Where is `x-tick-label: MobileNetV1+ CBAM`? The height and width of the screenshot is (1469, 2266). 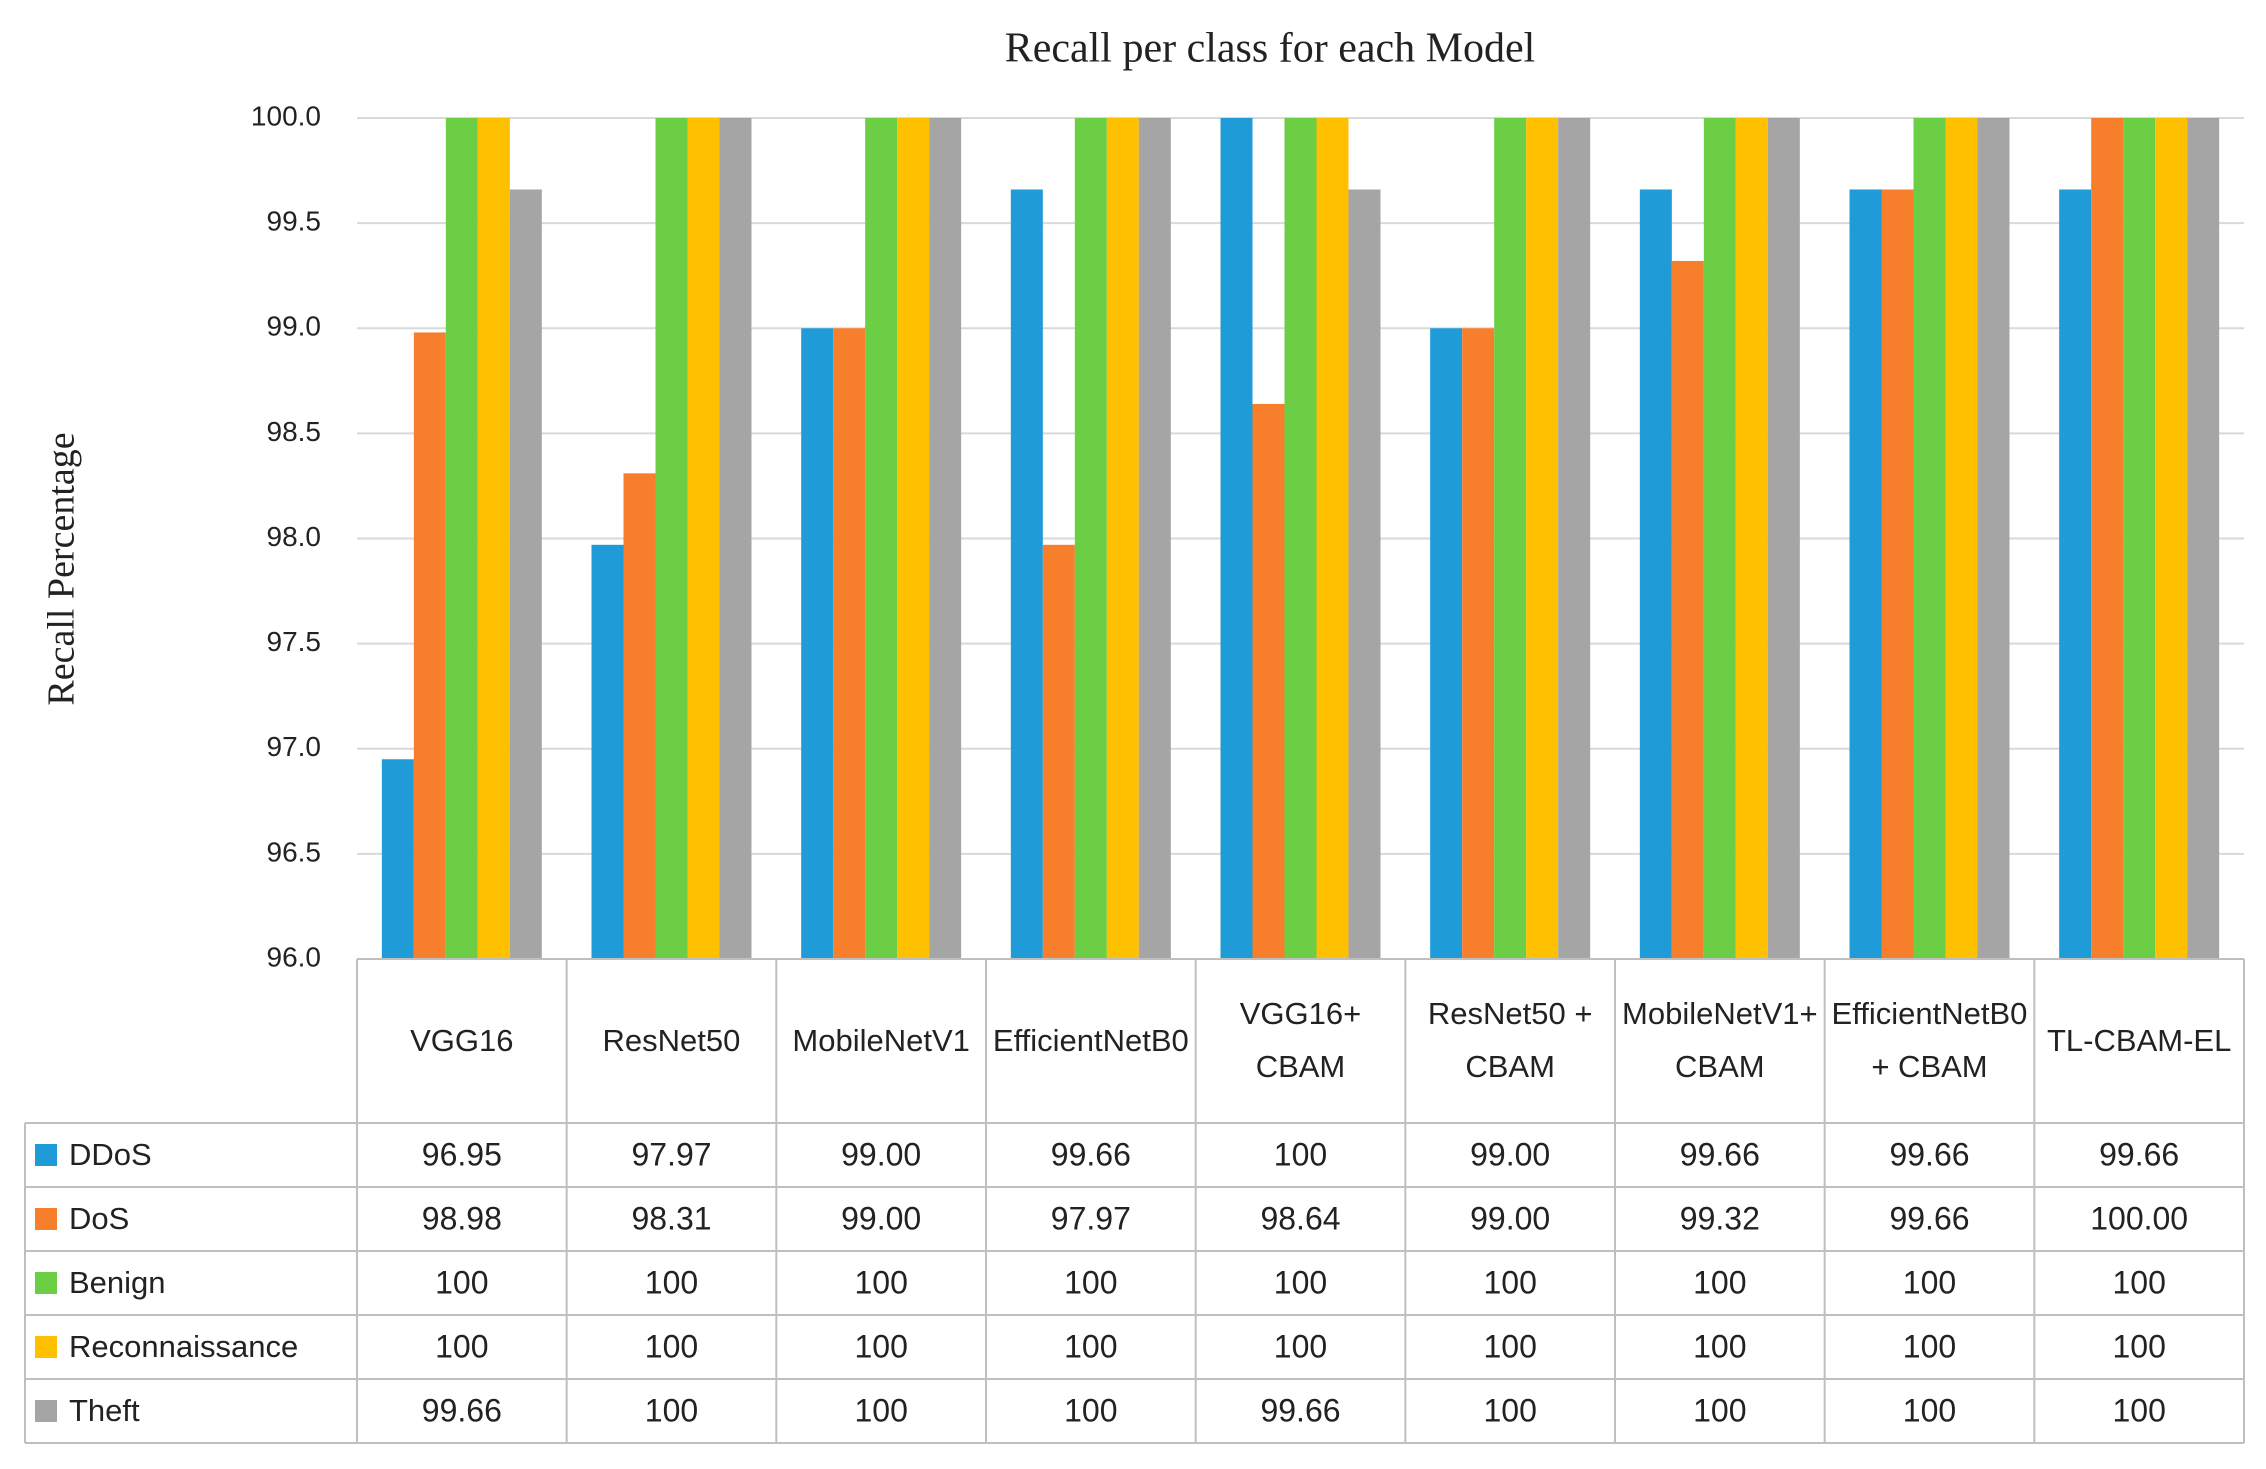 x-tick-label: MobileNetV1+ CBAM is located at coordinates (1720, 1040).